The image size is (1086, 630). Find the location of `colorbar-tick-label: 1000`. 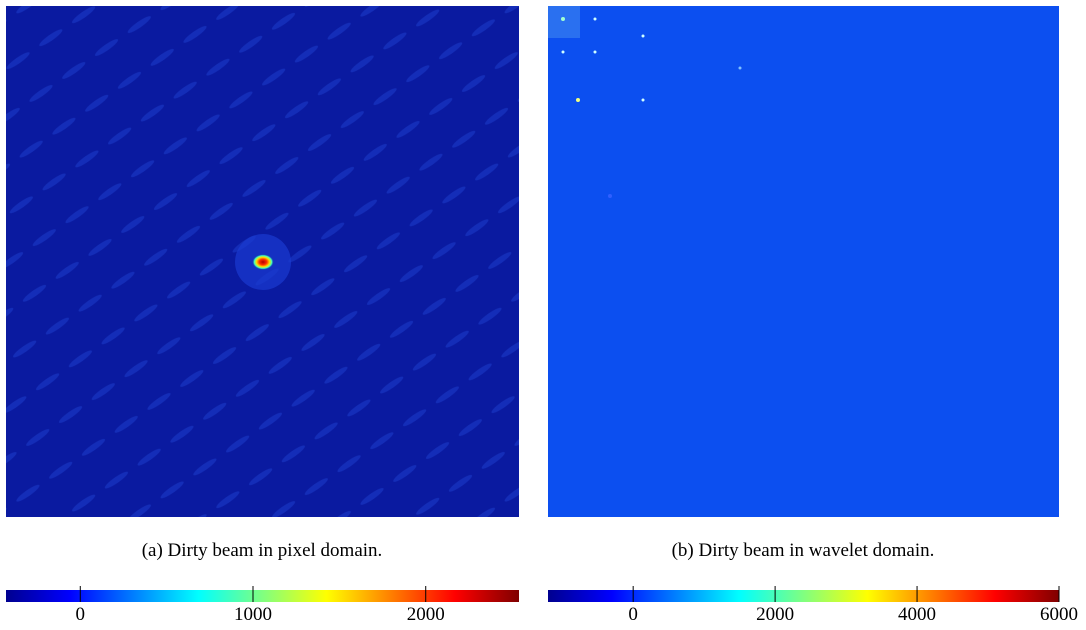

colorbar-tick-label: 1000 is located at coordinates (253, 614).